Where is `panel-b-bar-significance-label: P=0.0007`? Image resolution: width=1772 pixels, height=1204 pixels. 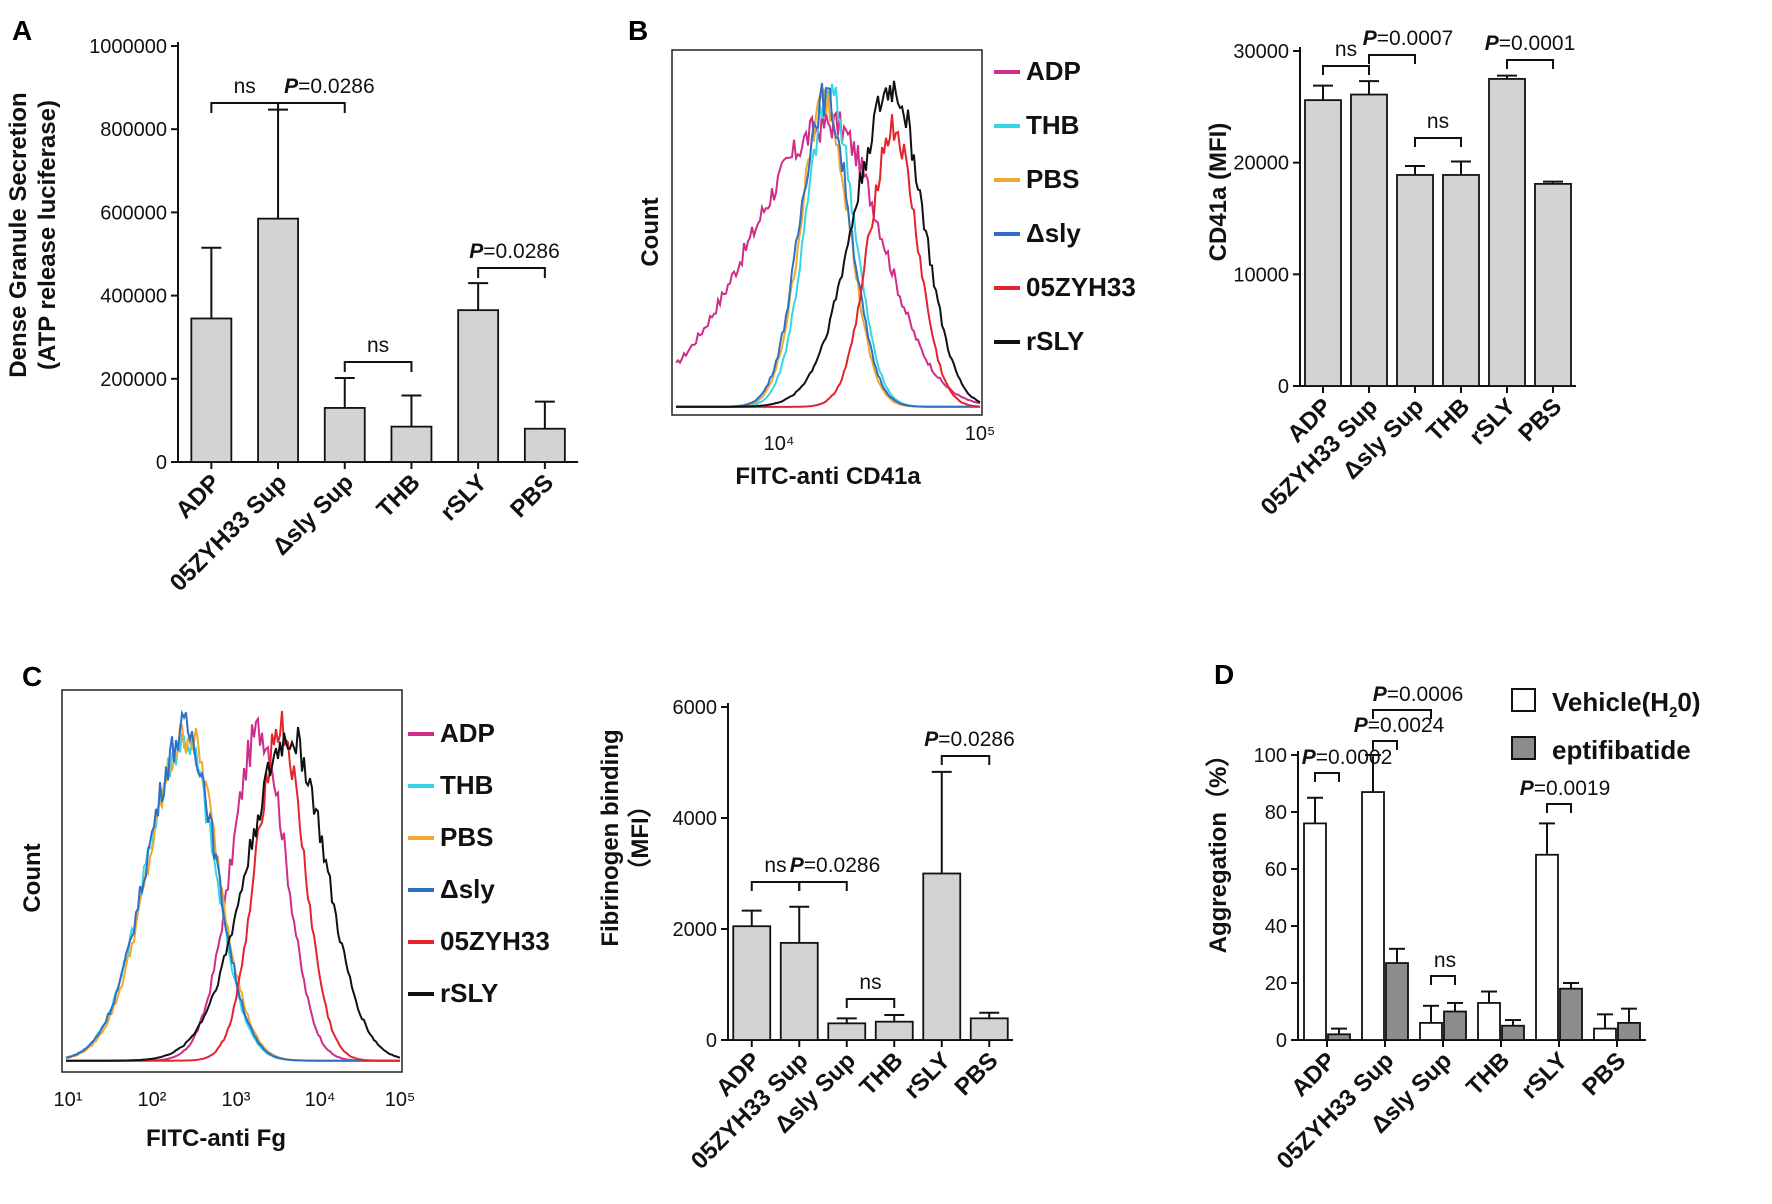 panel-b-bar-significance-label: P=0.0007 is located at coordinates (1408, 38).